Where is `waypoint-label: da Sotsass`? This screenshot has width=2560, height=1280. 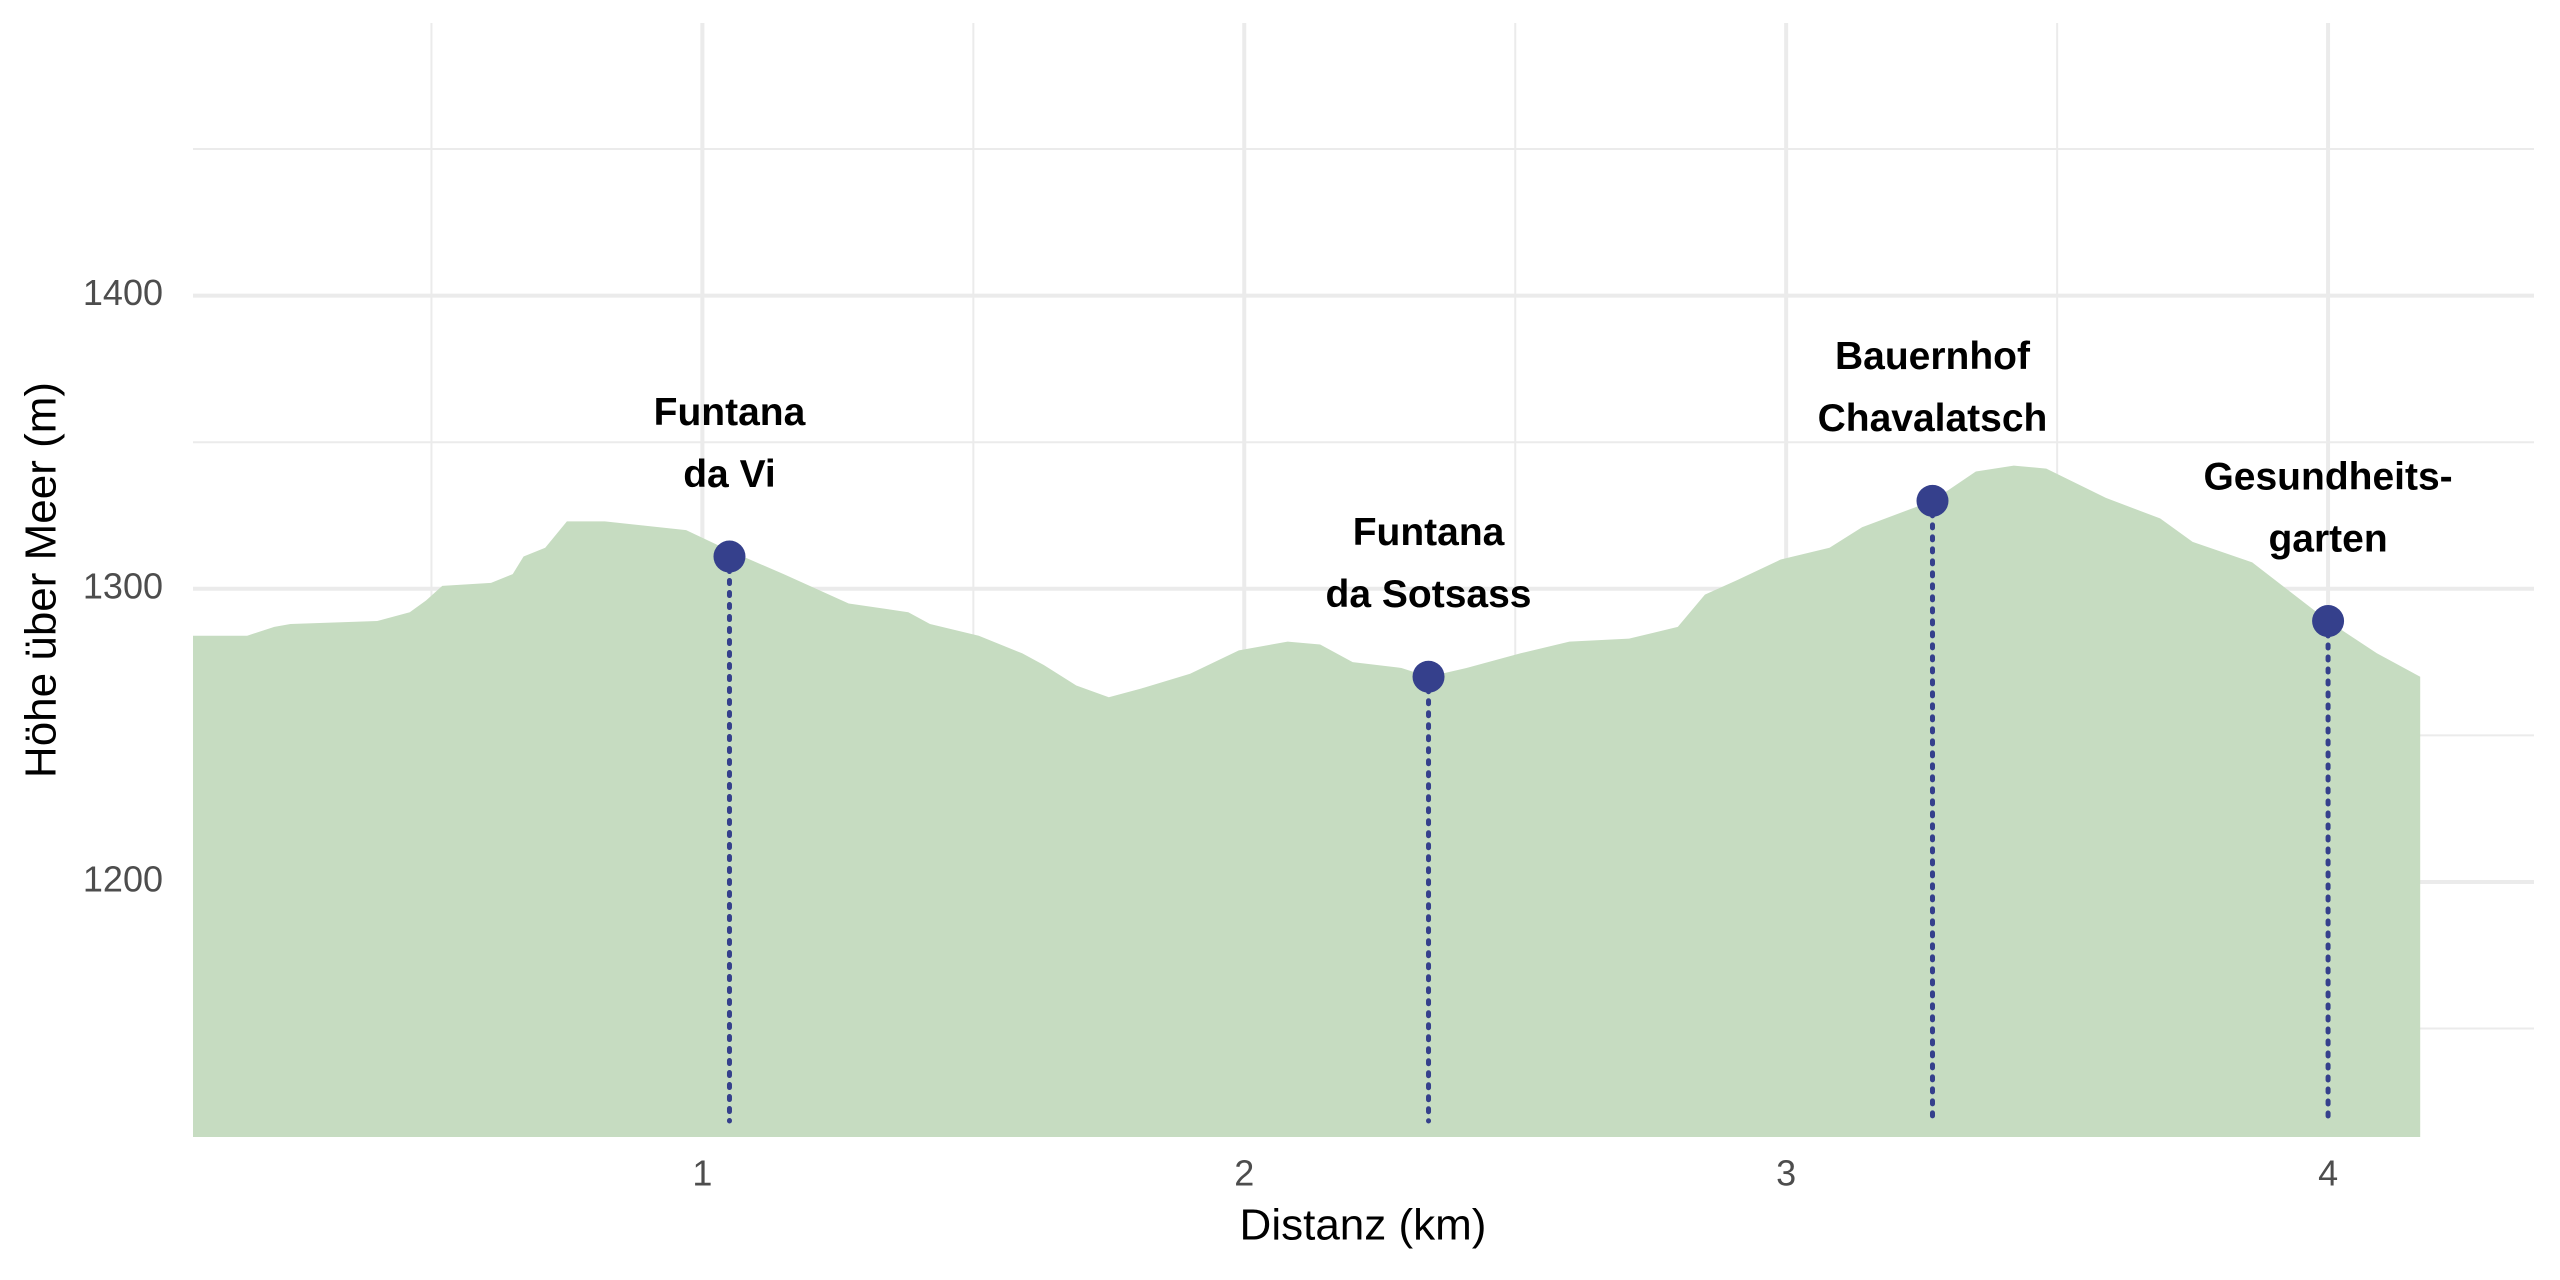
waypoint-label: da Sotsass is located at coordinates (1429, 594).